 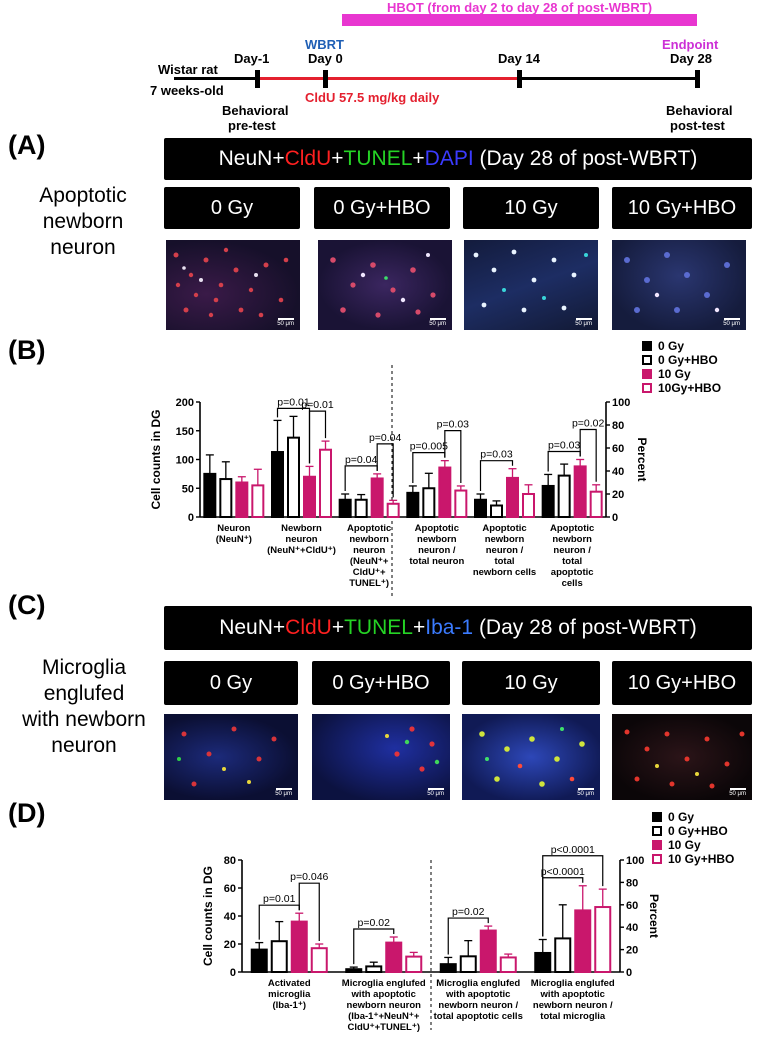 I want to click on chart-b-xlabel-2-3: (NeuN⁺+, so click(x=369, y=561).